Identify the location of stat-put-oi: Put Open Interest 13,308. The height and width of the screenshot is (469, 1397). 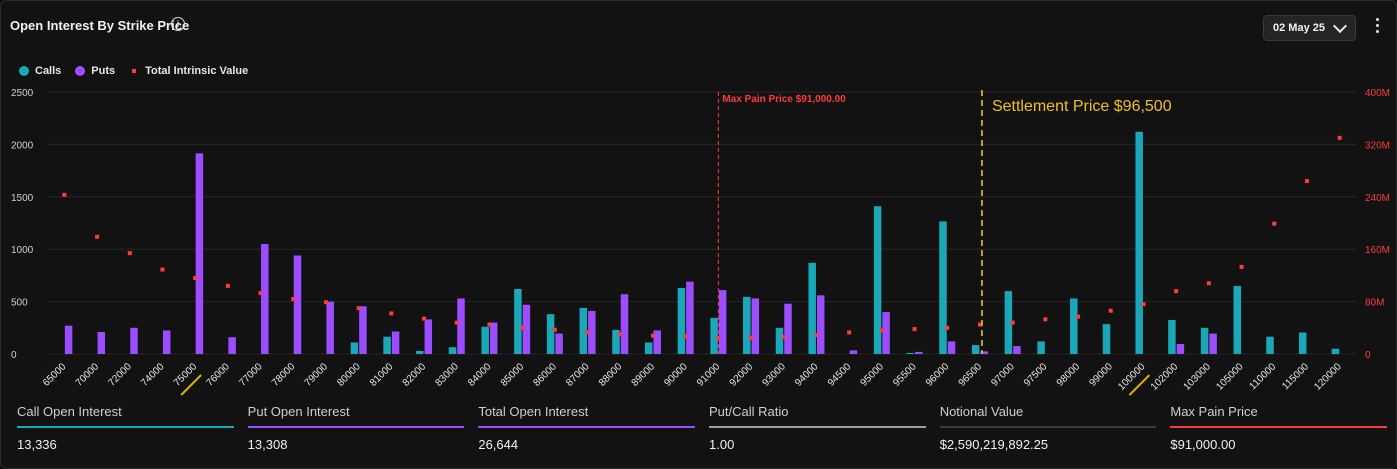
(356, 428).